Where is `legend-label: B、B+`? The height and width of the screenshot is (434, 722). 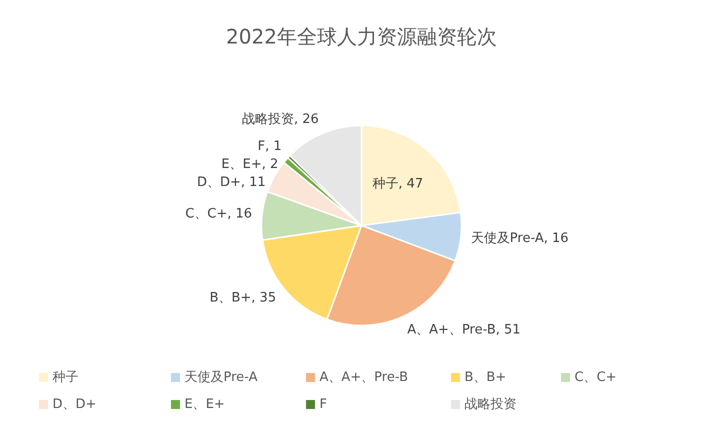
legend-label: B、B+ is located at coordinates (485, 377).